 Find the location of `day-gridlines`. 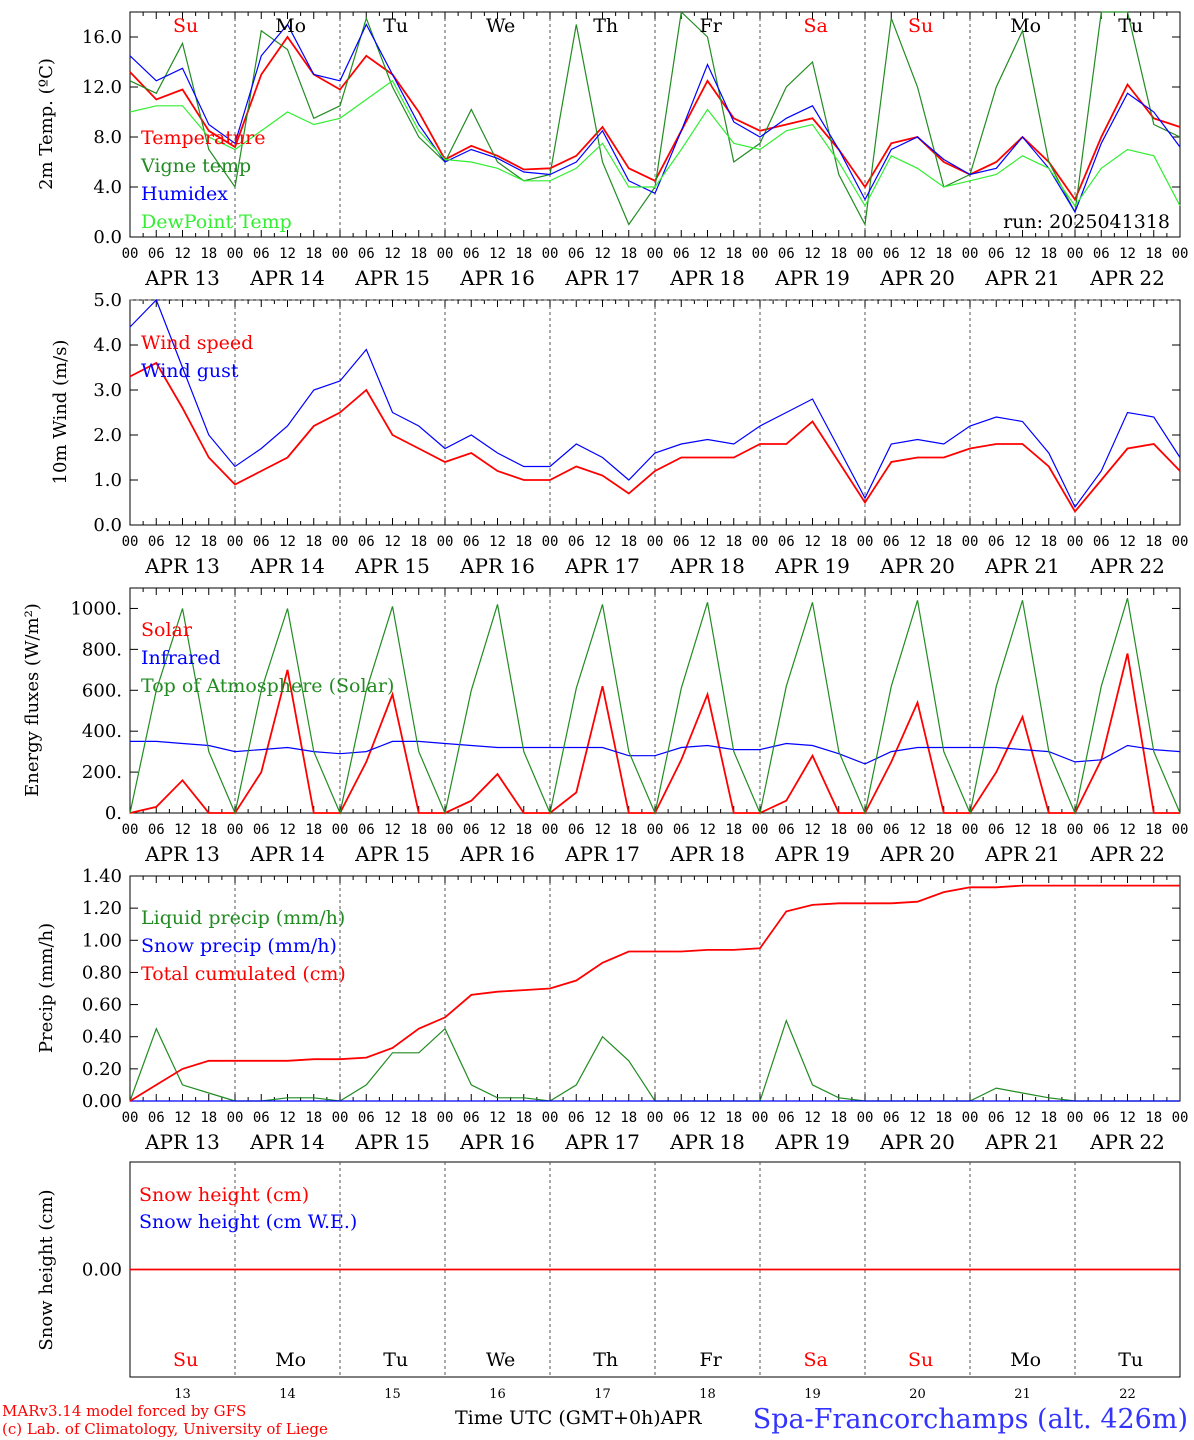

day-gridlines is located at coordinates (655, 988).